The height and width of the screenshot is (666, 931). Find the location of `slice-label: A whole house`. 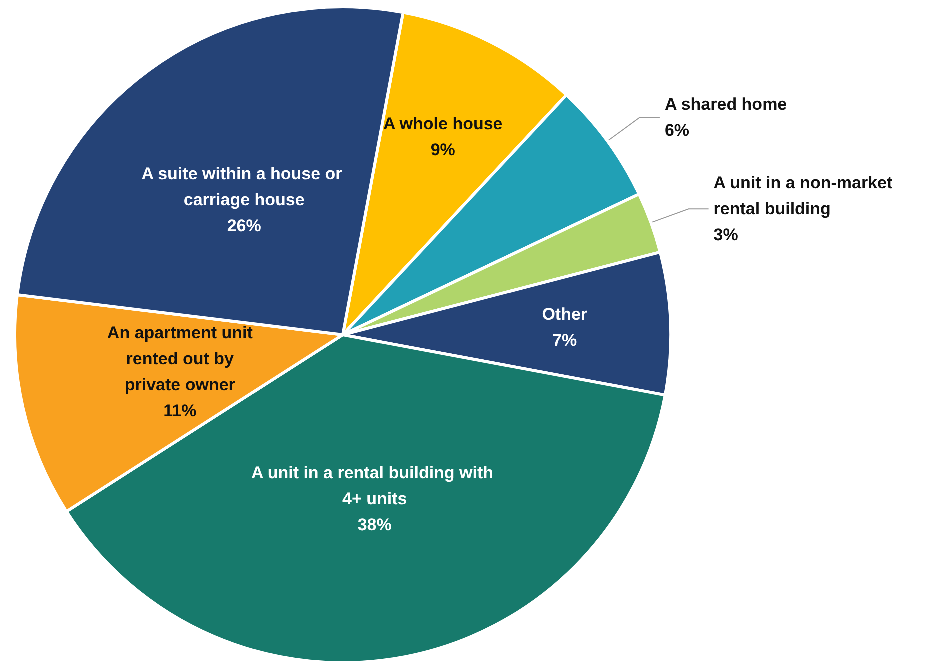

slice-label: A whole house is located at coordinates (443, 124).